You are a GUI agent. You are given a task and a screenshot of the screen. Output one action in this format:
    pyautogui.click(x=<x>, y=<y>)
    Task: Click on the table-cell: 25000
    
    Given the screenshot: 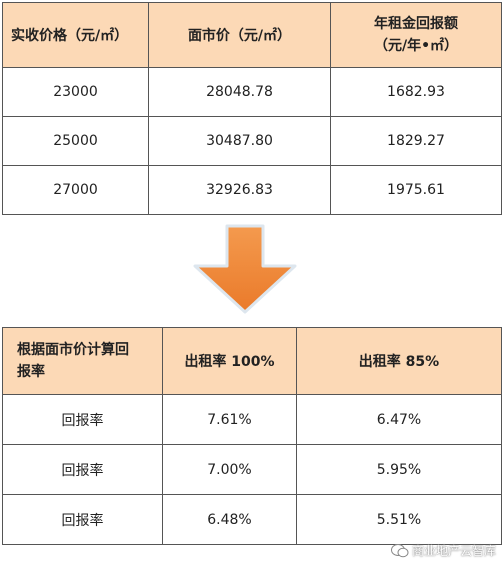 What is the action you would take?
    pyautogui.click(x=75, y=141)
    